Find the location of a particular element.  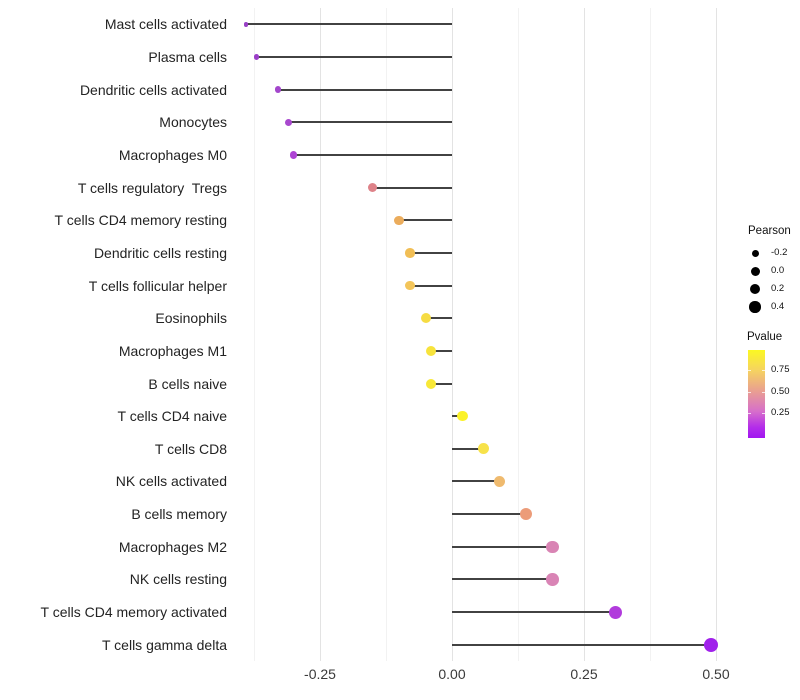

x-axis-tick-label: 0.25 is located at coordinates (584, 674).